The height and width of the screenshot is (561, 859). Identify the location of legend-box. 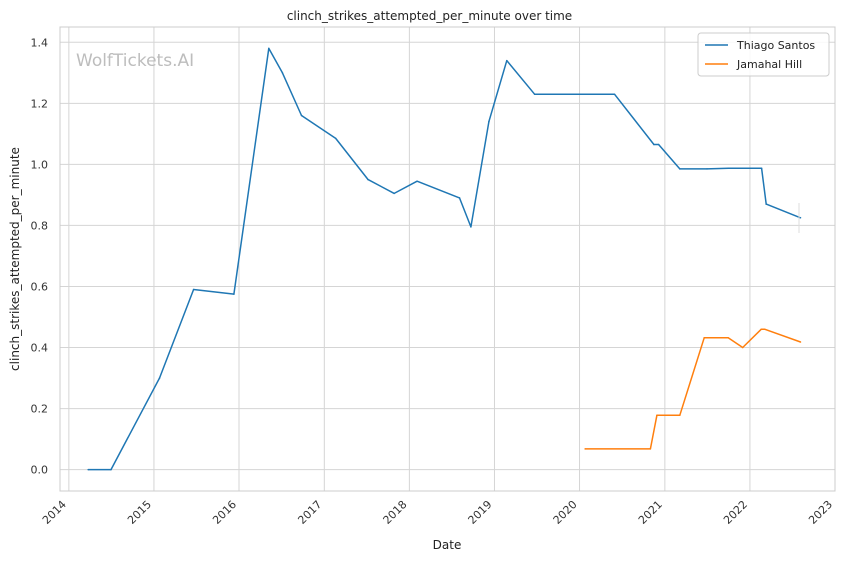
(763, 54).